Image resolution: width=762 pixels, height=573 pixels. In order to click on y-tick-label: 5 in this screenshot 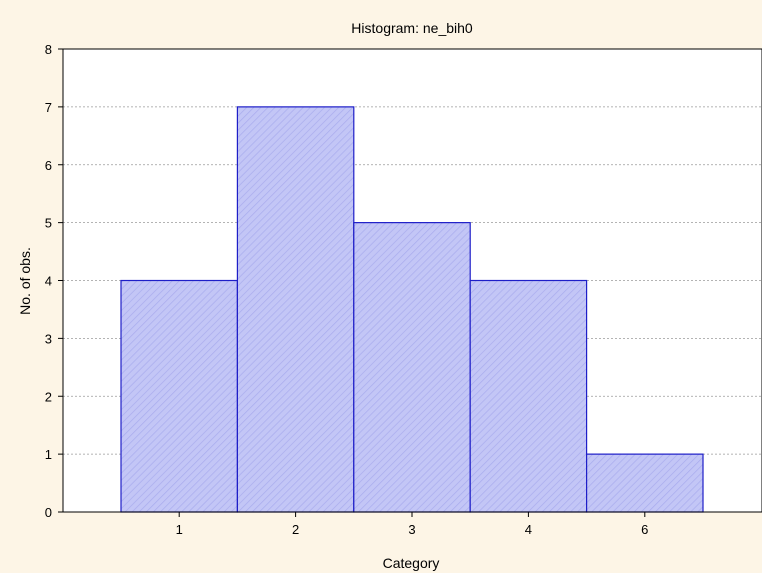, I will do `click(48, 223)`.